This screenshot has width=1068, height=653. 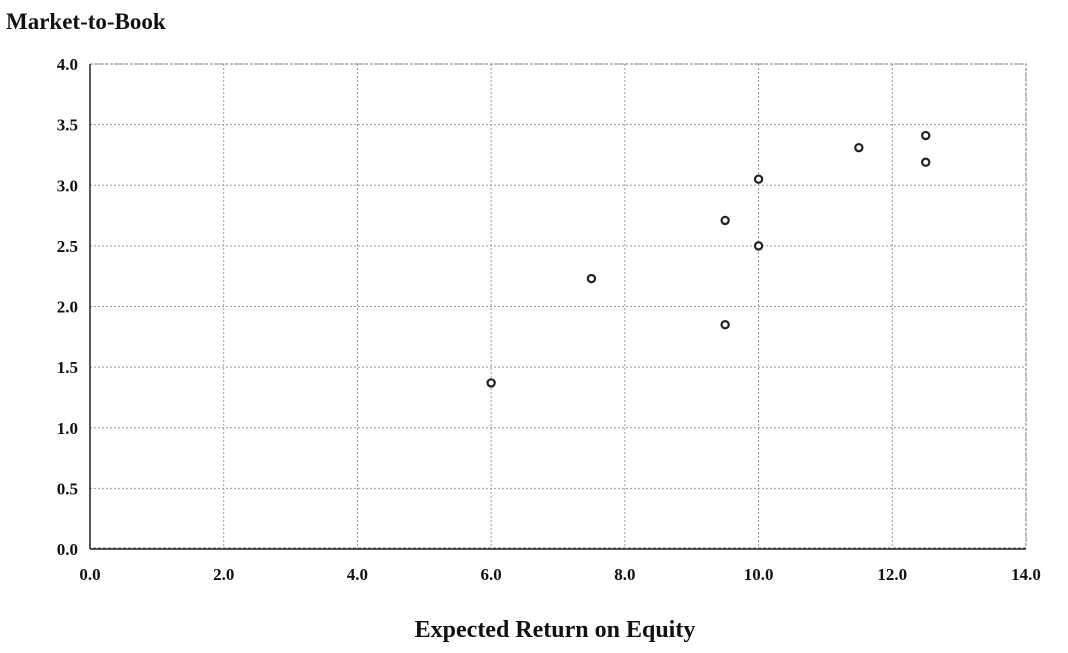 I want to click on y-tick-label: 1.5, so click(x=67, y=367).